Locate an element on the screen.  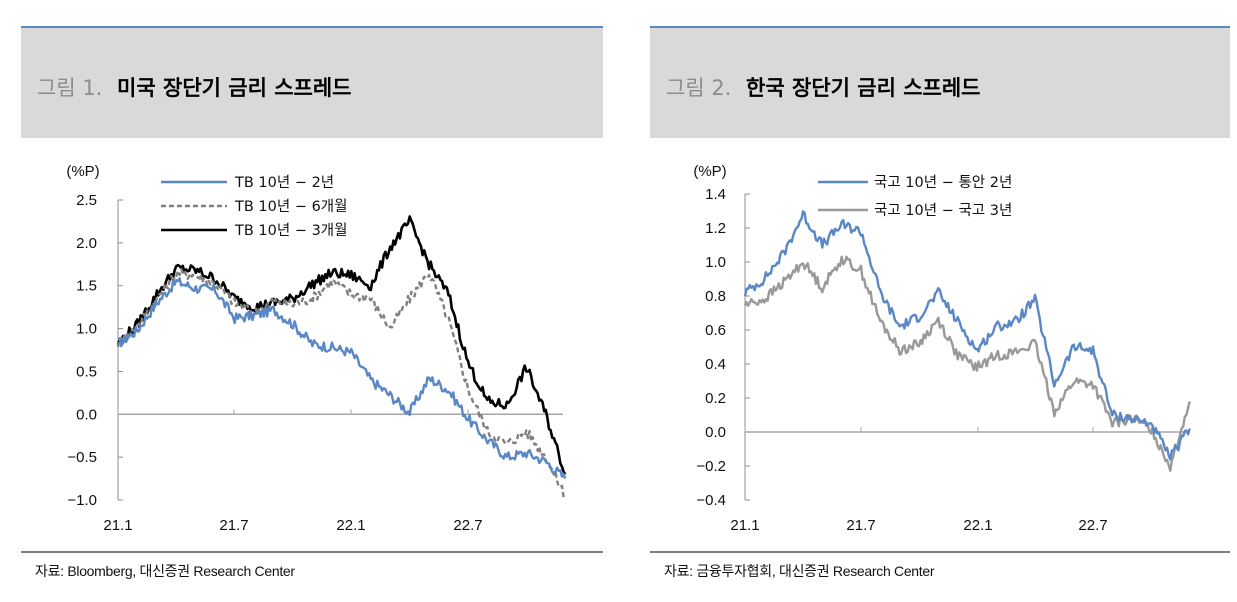
figure-1-header: 그림 1. 미국 장단기 금리 스프레드 is located at coordinates (312, 82).